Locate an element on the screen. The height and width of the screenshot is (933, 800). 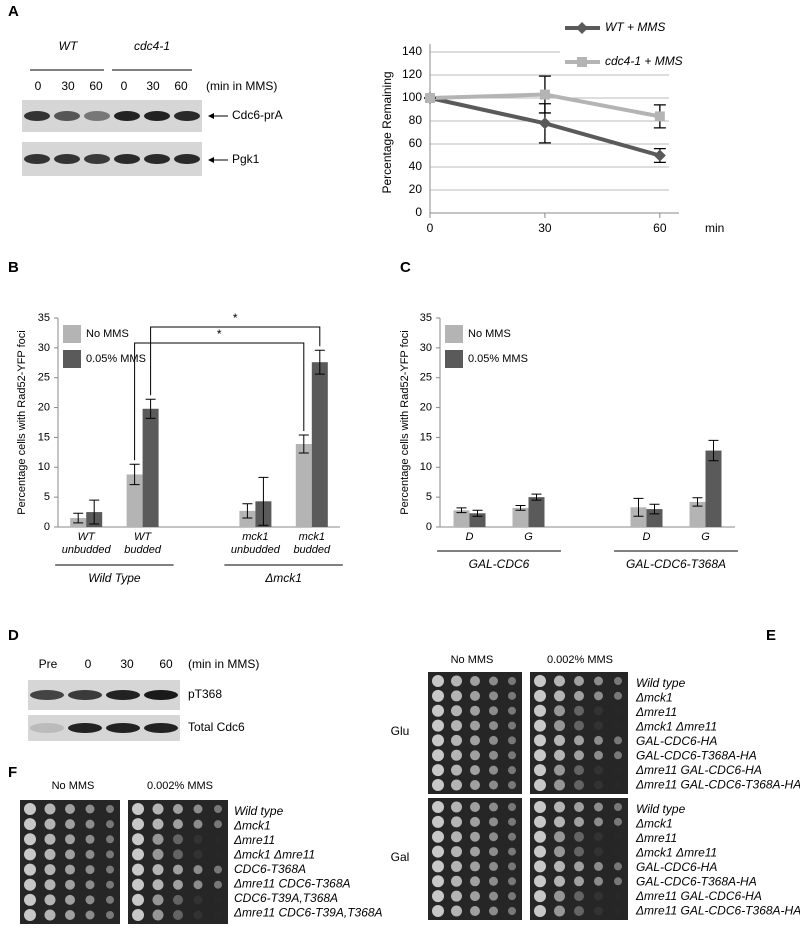
category-label: mck1 unbudded is located at coordinates (255, 543).